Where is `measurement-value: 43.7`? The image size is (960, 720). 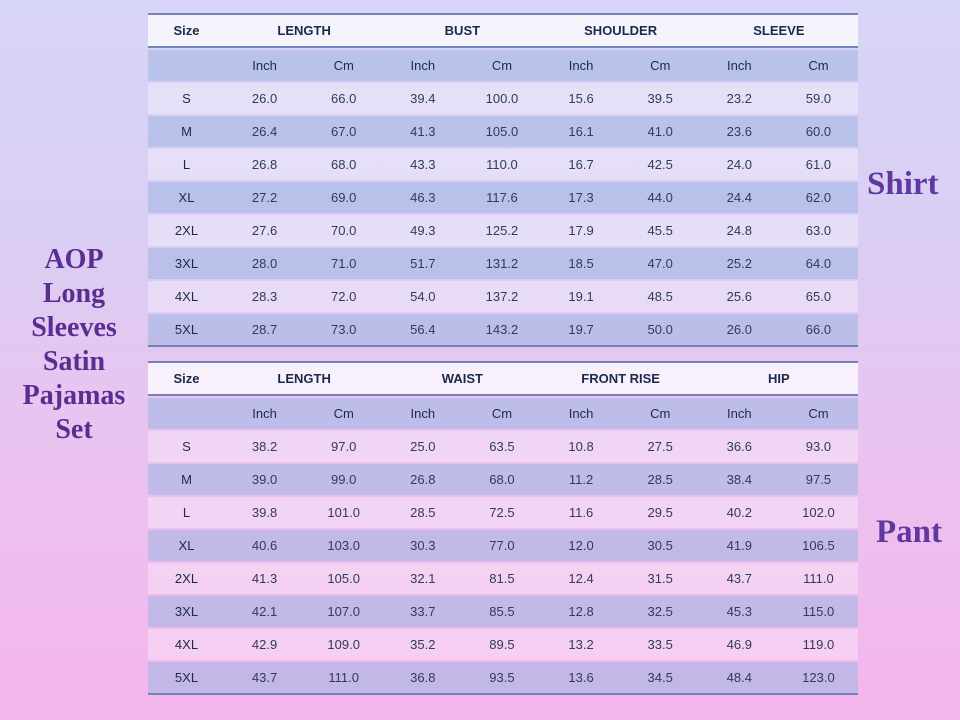 measurement-value: 43.7 is located at coordinates (264, 677).